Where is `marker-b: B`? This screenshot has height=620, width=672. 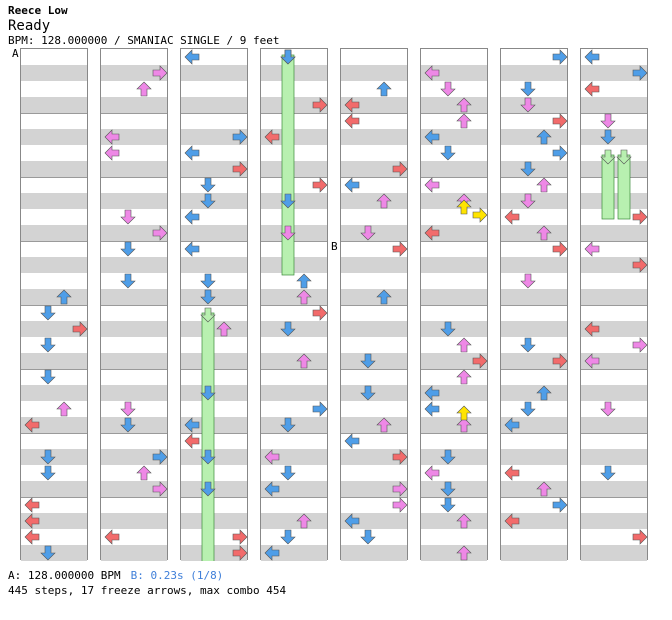
marker-b: B is located at coordinates (334, 246).